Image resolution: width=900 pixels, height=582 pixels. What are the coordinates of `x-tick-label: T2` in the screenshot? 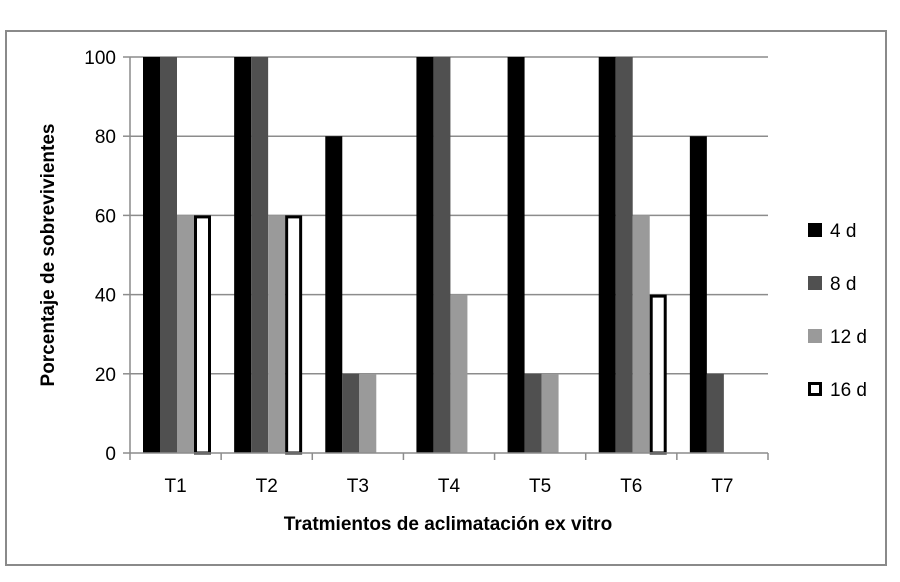 It's located at (267, 486).